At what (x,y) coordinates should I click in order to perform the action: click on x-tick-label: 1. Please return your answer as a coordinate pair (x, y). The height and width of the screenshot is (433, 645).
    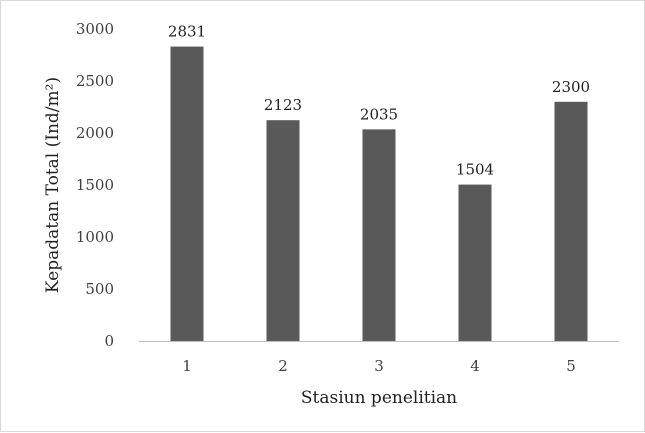
    Looking at the image, I should click on (187, 366).